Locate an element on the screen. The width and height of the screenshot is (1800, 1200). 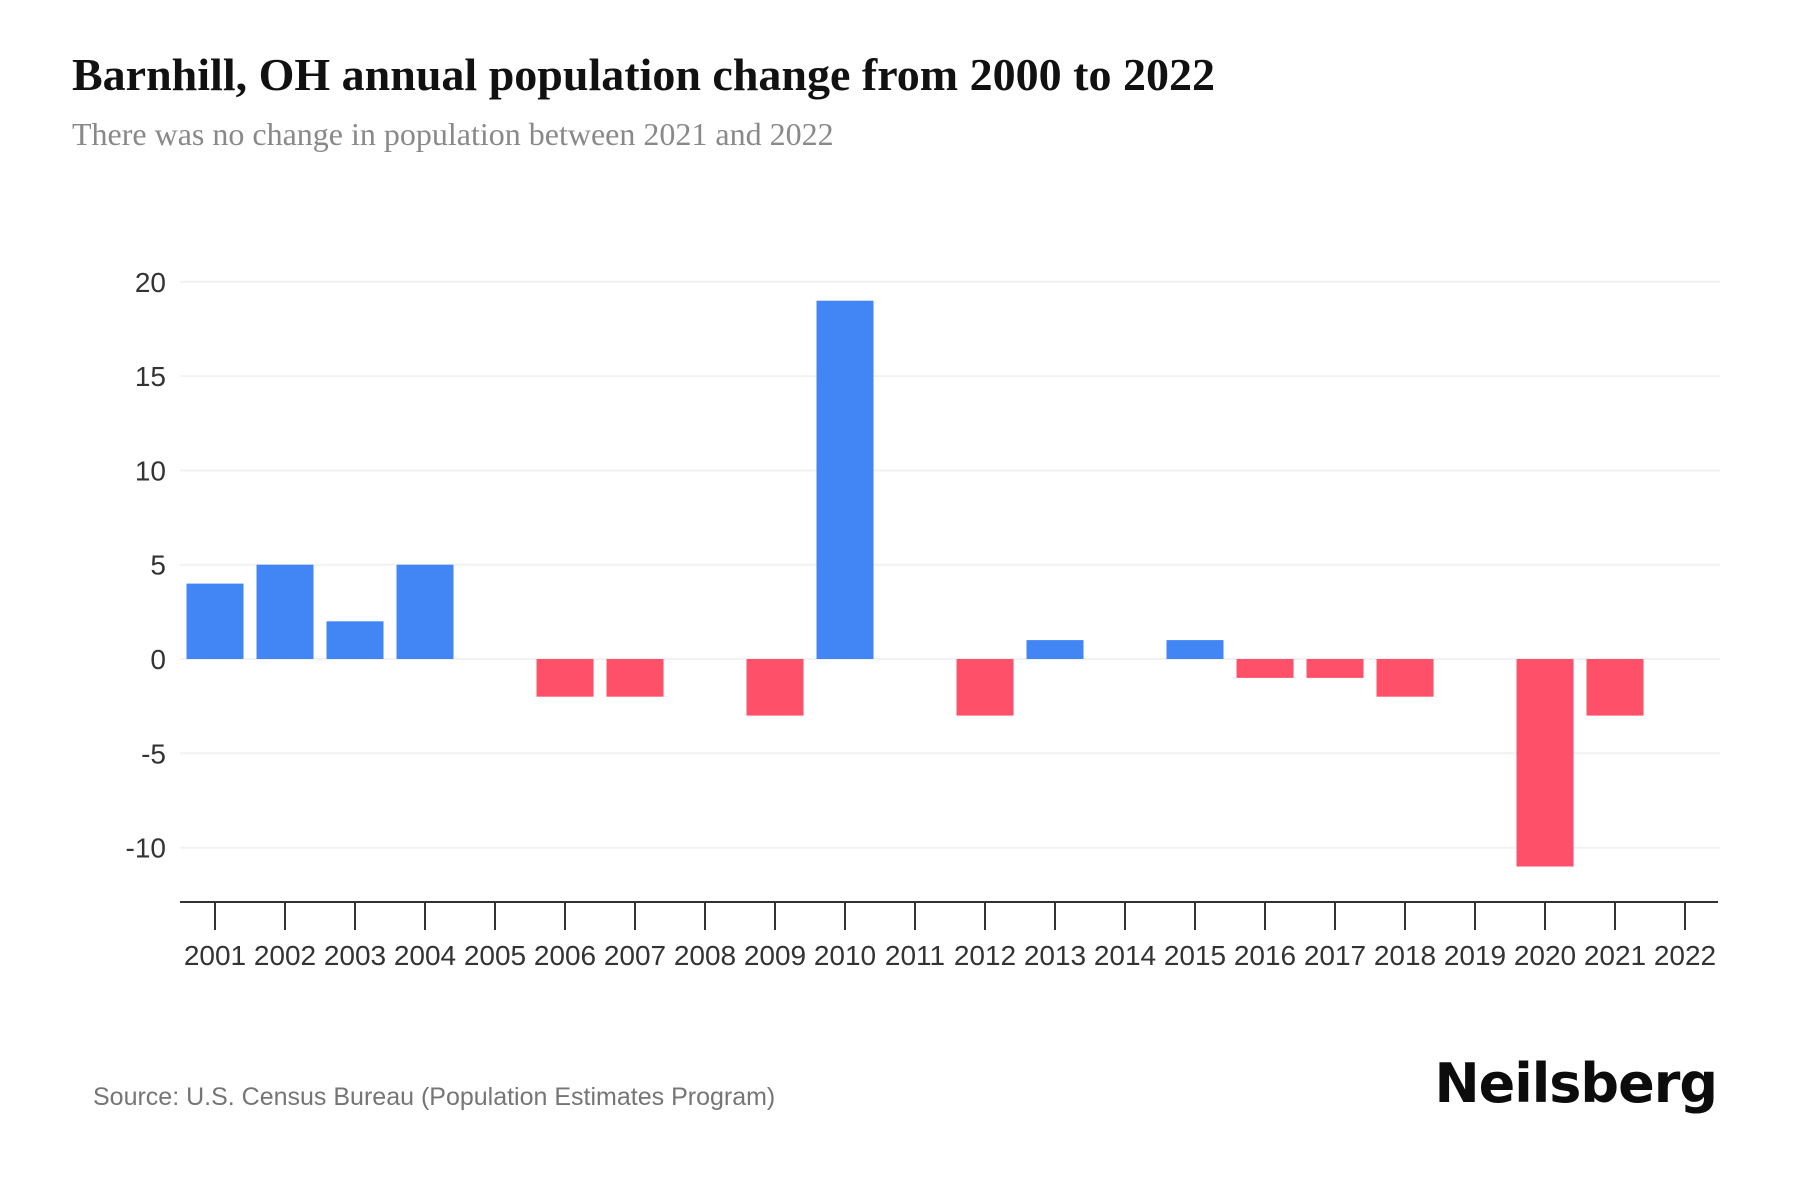
x-tick-label-2013: 2013 is located at coordinates (1055, 955).